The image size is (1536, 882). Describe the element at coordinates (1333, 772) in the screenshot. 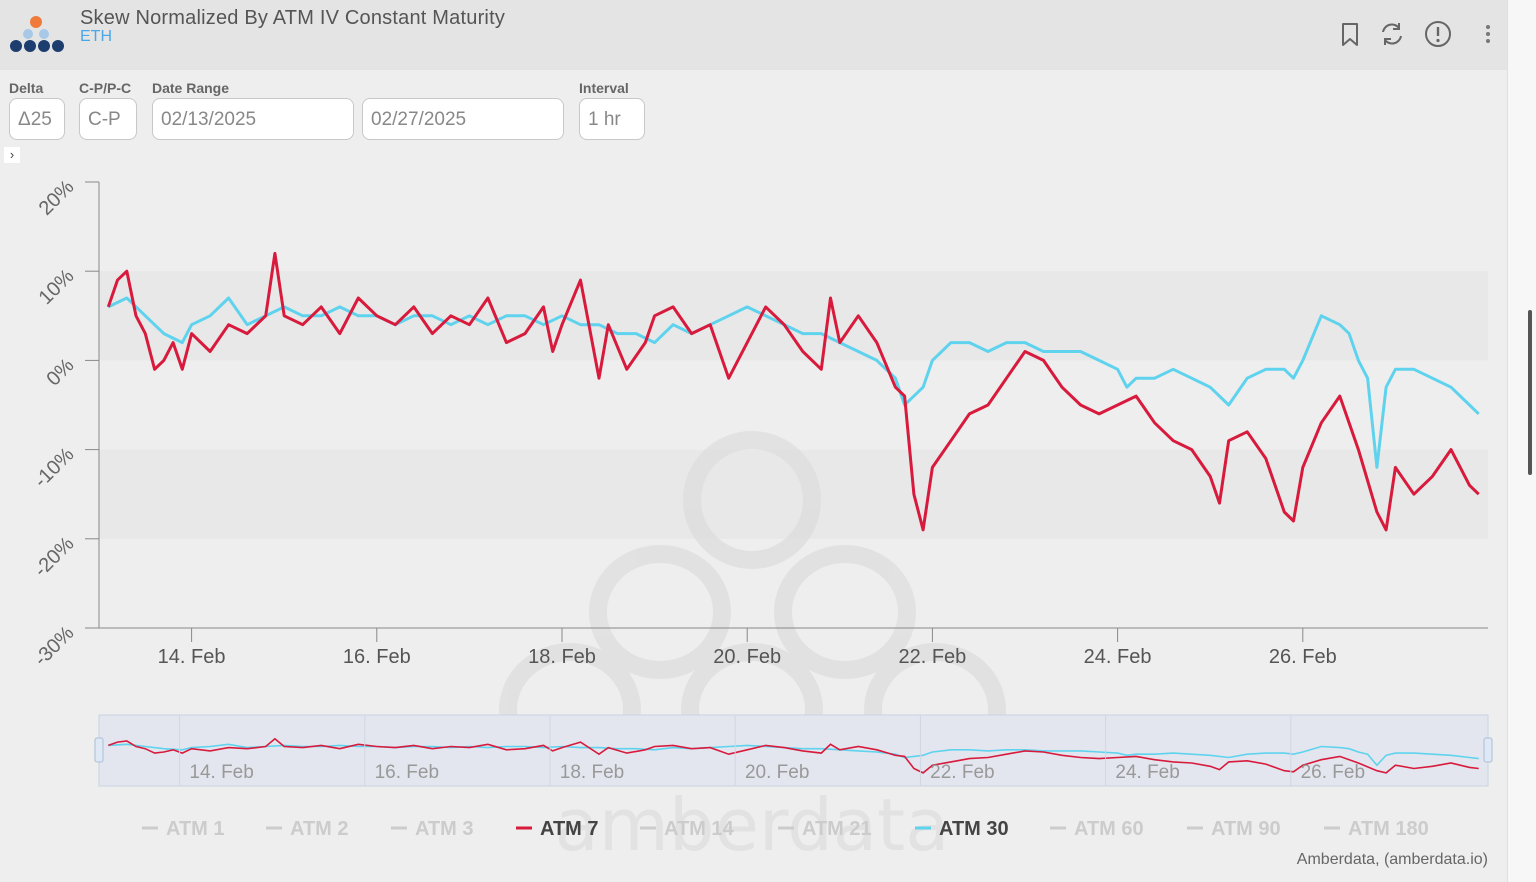

I see `navigator-tick-label: 26. Feb` at that location.